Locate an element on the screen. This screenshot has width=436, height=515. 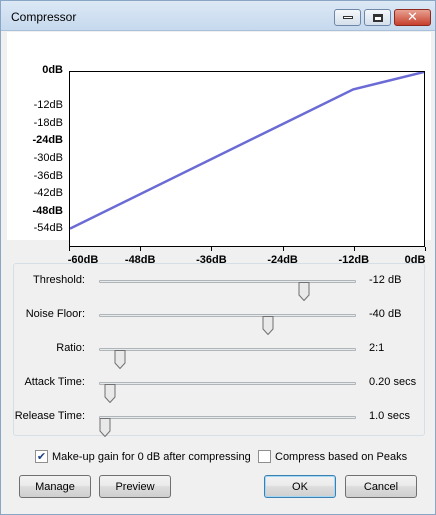
compress-peaks-option: Compress based on Peaks is located at coordinates (332, 456).